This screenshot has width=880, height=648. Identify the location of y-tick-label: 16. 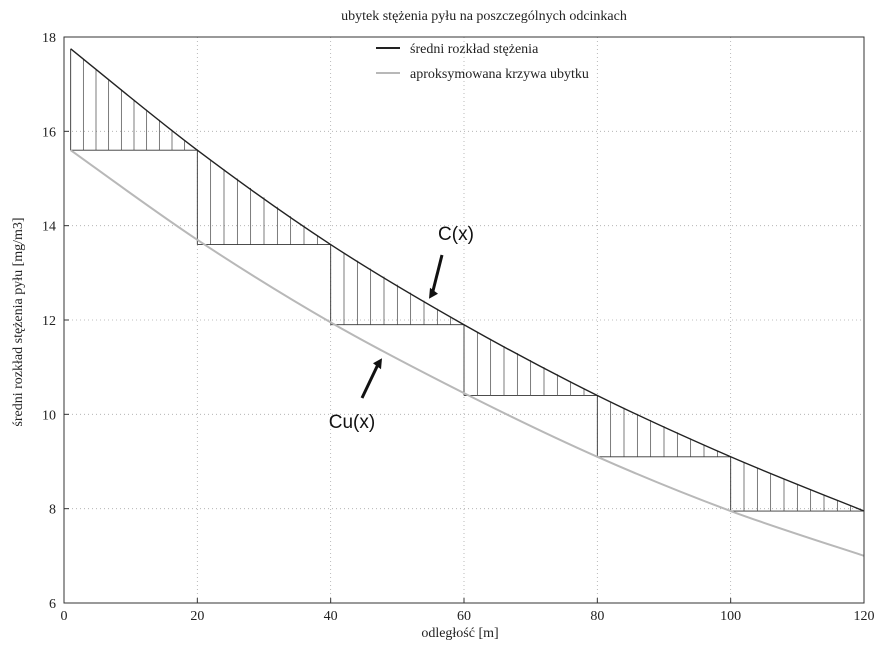
(49, 132).